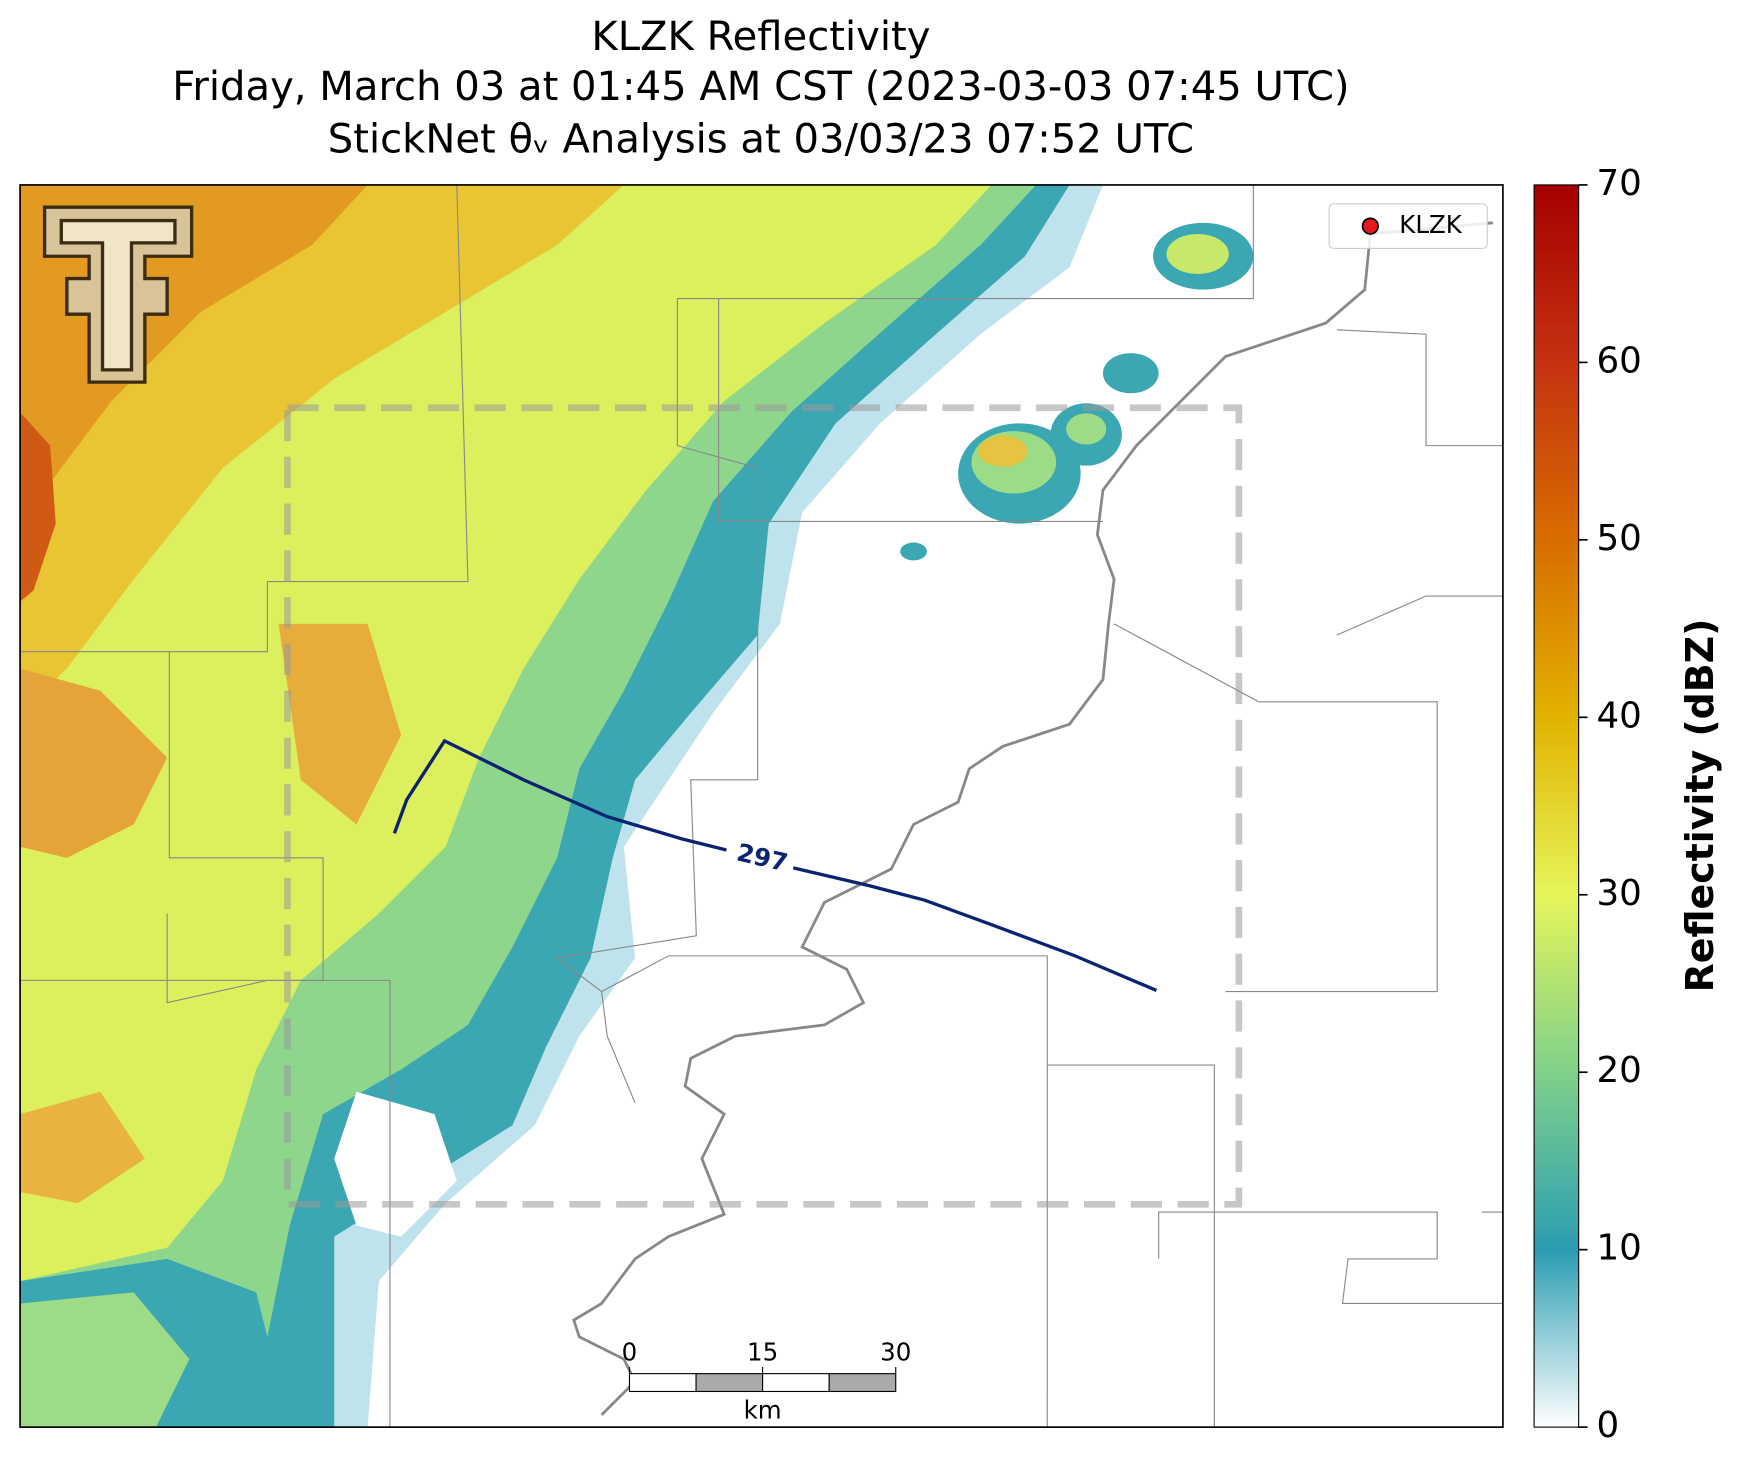  I want to click on colorbar-label: Reflectivity (dBZ), so click(1700, 806).